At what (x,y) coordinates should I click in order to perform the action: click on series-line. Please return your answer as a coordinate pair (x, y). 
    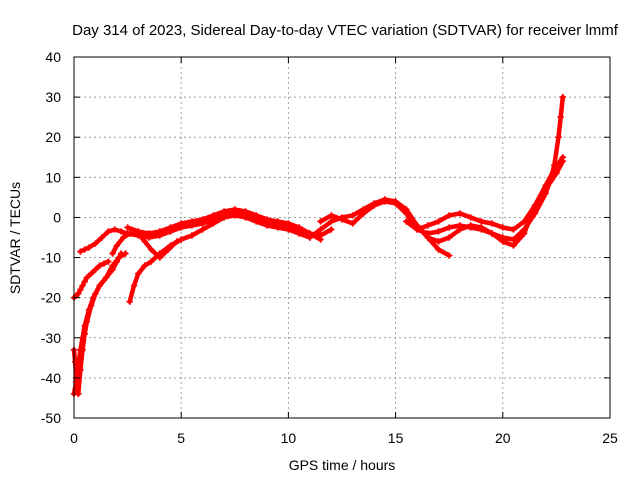
    Looking at the image, I should click on (442, 195).